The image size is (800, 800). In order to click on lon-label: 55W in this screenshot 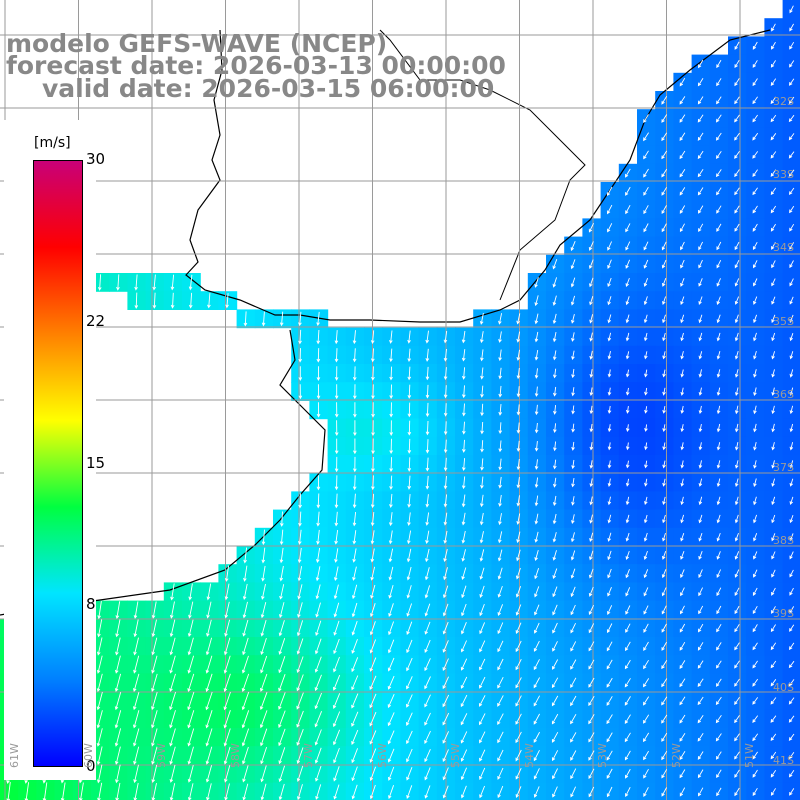, I will do `click(455, 755)`.